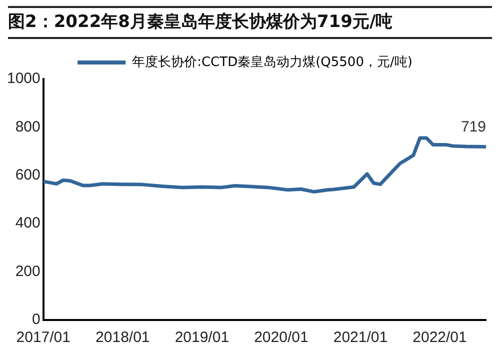 This screenshot has width=500, height=350. I want to click on x-tick-label: 2017/01, so click(43, 337).